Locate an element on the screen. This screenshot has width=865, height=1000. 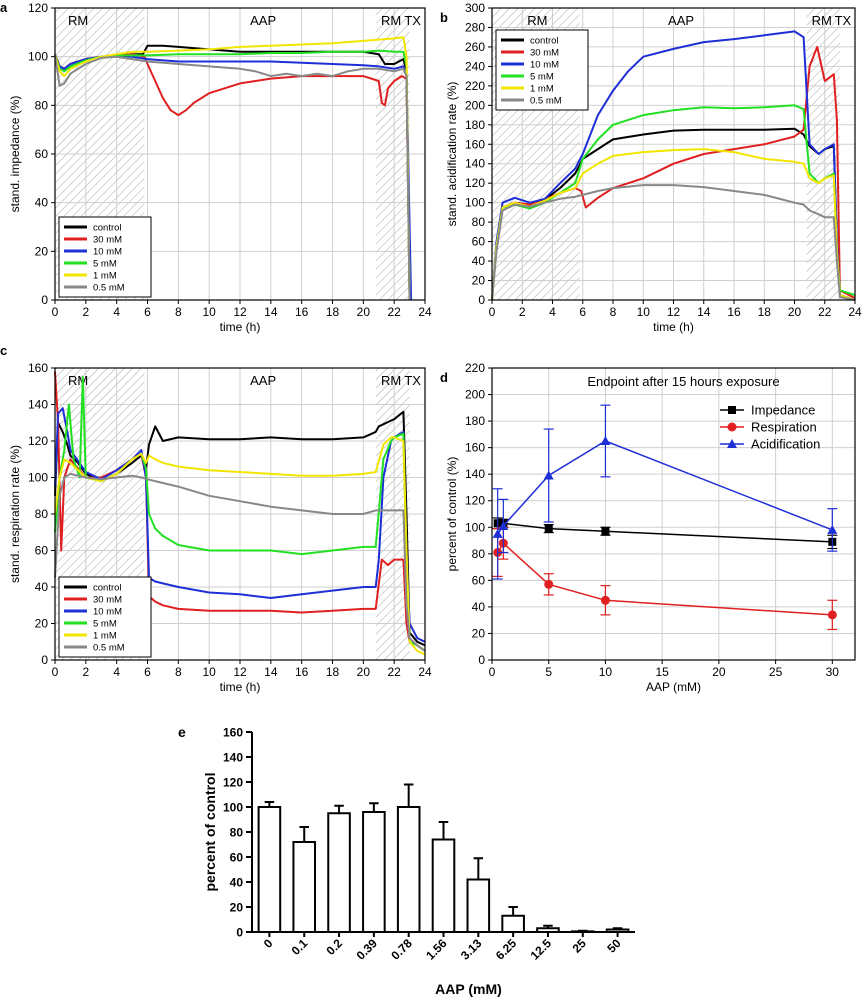
x-tick-label: 0.78 is located at coordinates (401, 949).